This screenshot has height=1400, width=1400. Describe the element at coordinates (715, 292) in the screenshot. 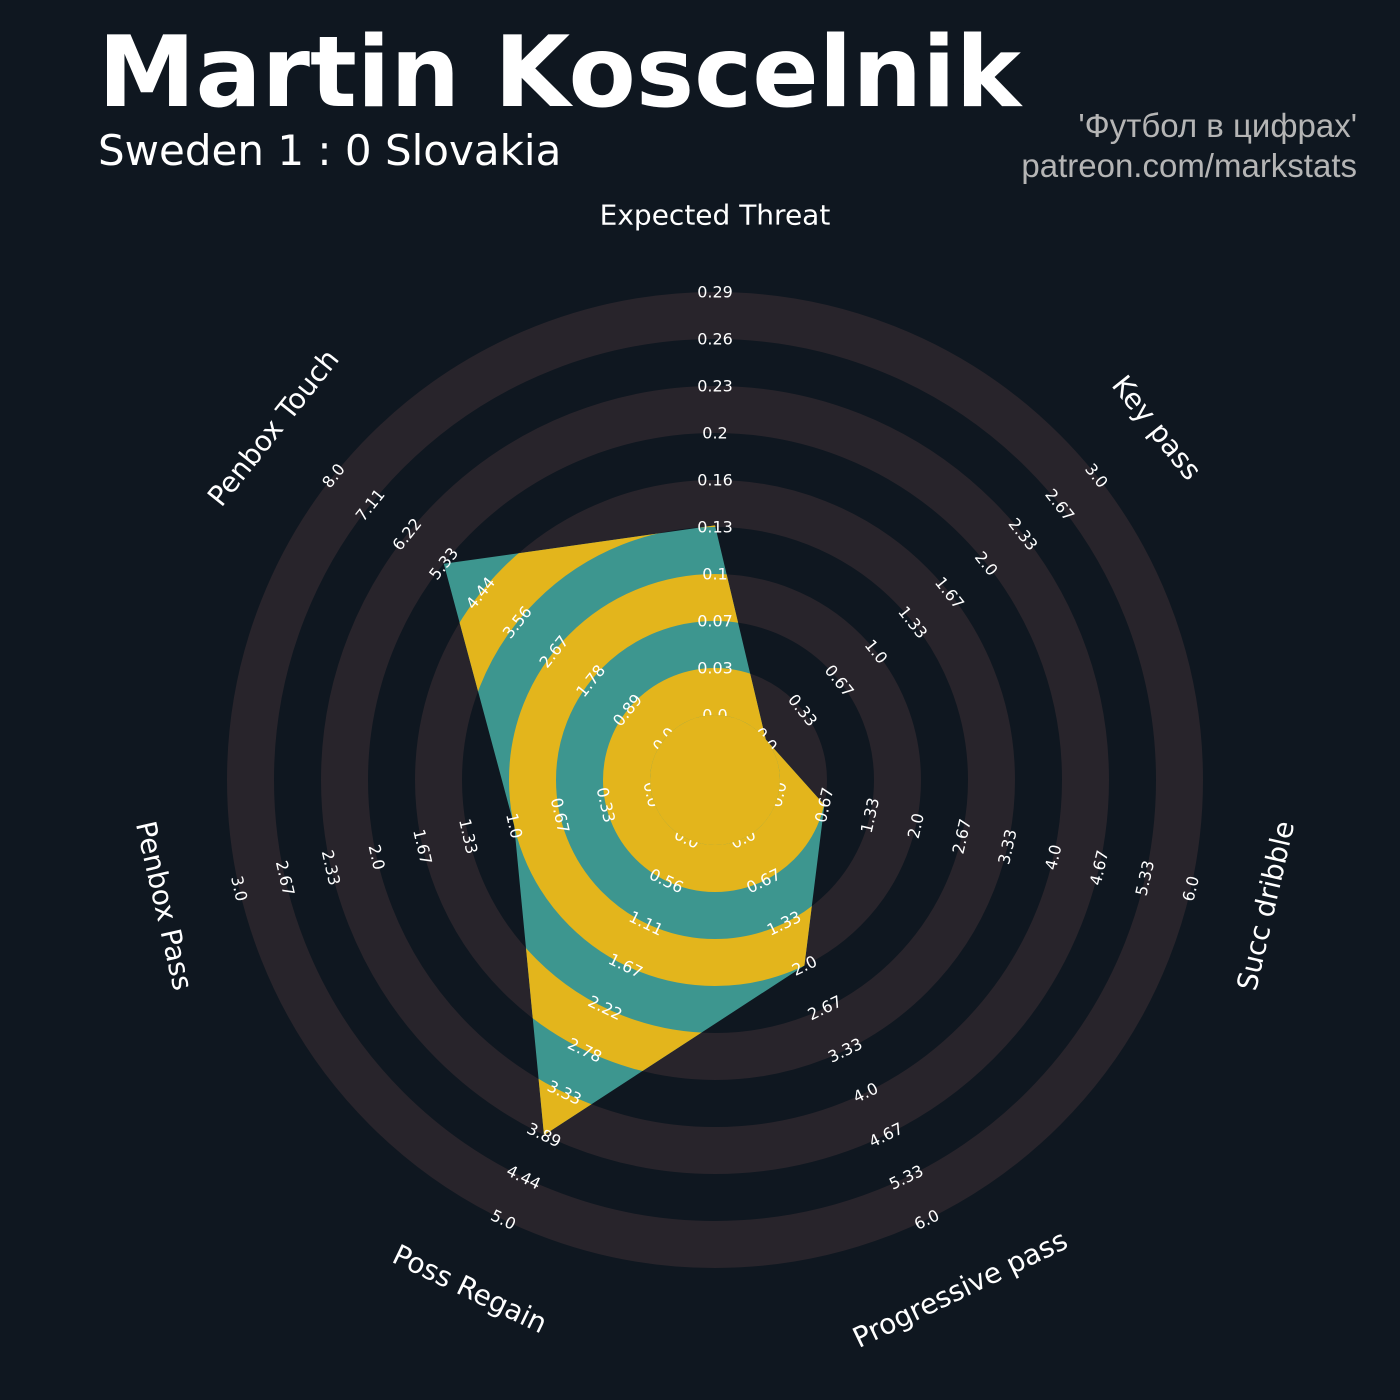

I see `radar-tick-label: 0.29` at that location.